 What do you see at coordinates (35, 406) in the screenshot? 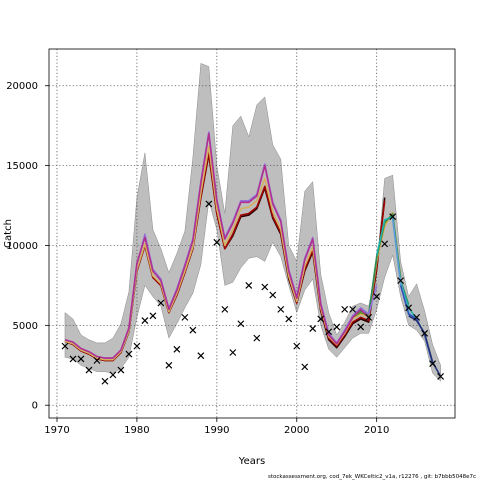
I see `y-tick-label: 0` at bounding box center [35, 406].